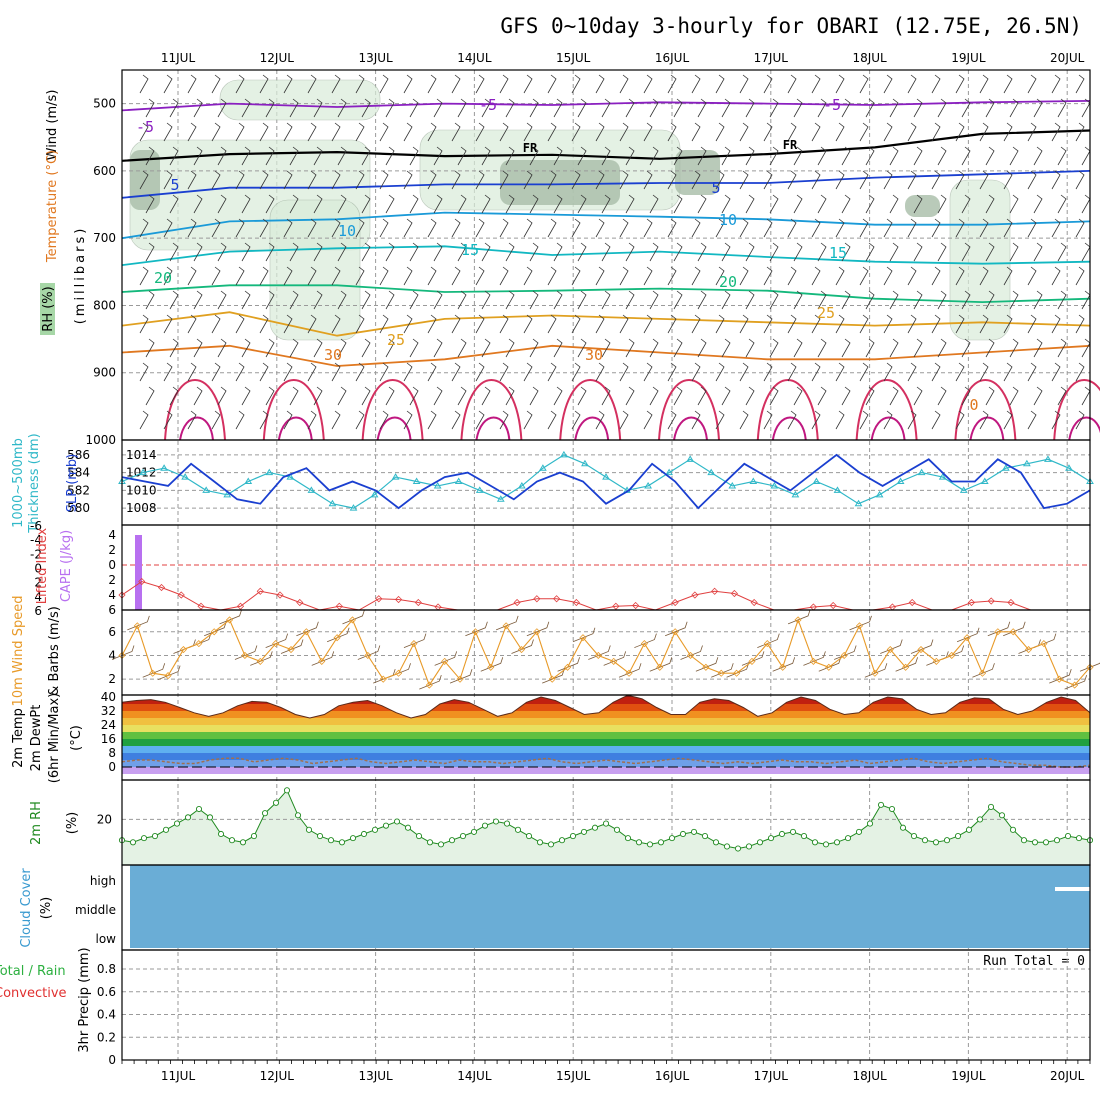 The image size is (1100, 1100). What do you see at coordinates (178, 1076) in the screenshot?
I see `x-tick-label-bottom: 11JUL` at bounding box center [178, 1076].